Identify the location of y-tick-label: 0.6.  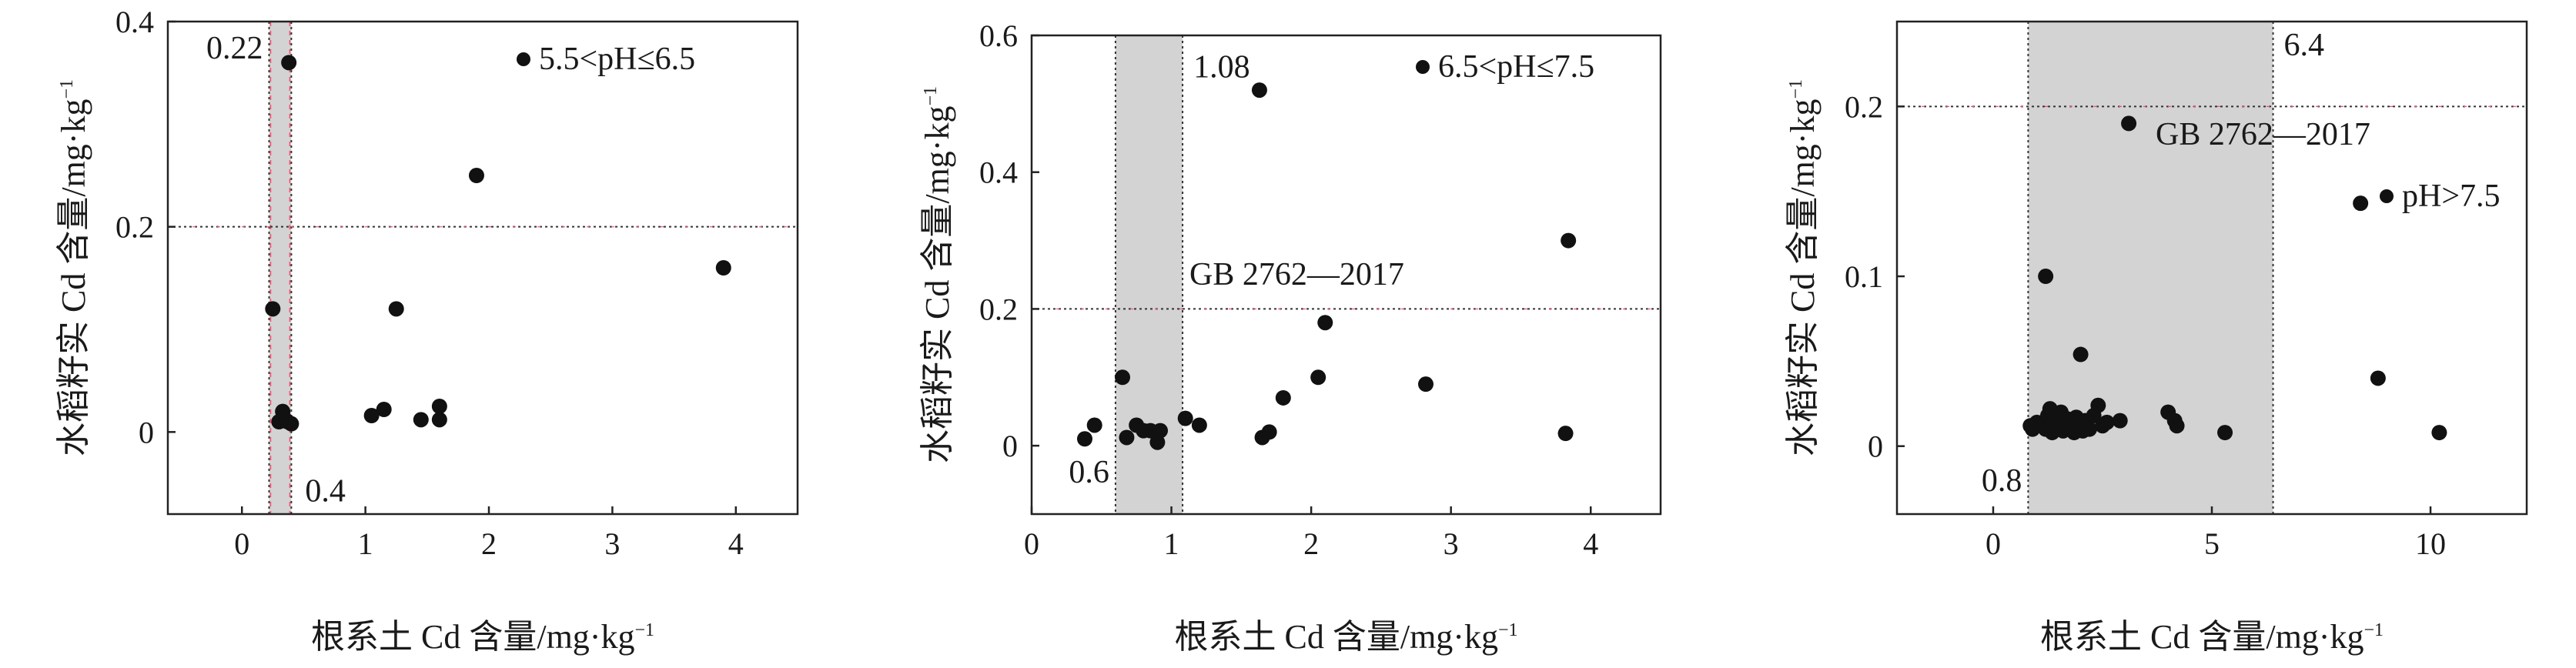
(998, 35).